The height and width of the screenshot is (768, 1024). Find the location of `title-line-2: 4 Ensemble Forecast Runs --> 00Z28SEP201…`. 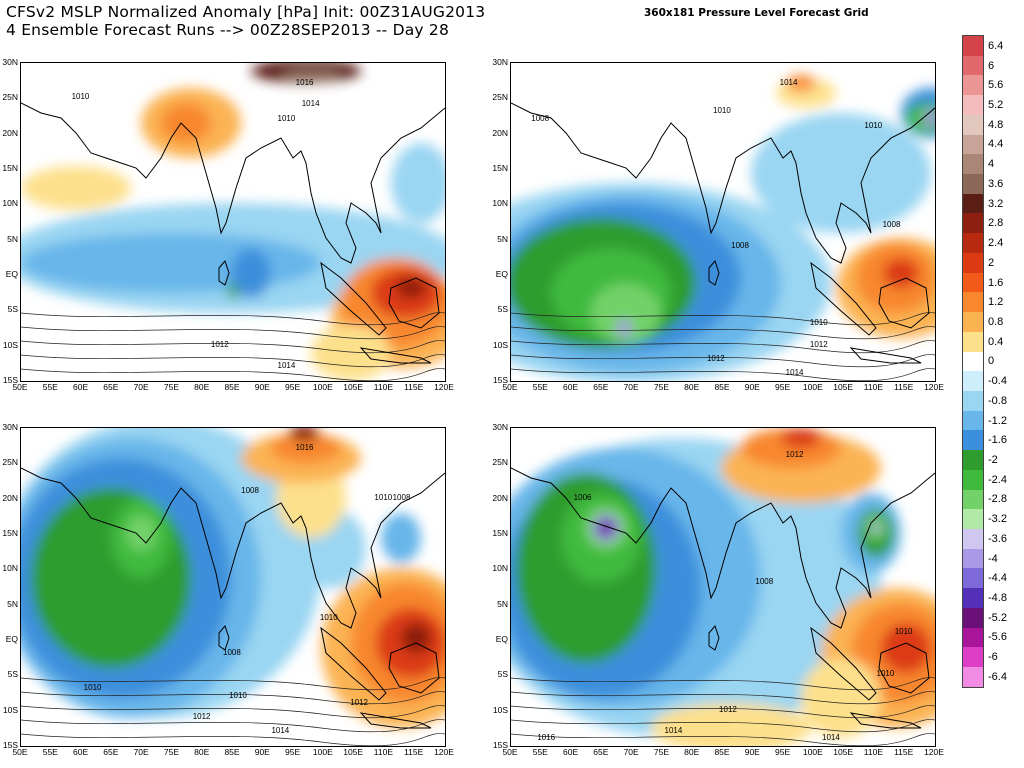

title-line-2: 4 Ensemble Forecast Runs --> 00Z28SEP201… is located at coordinates (228, 30).